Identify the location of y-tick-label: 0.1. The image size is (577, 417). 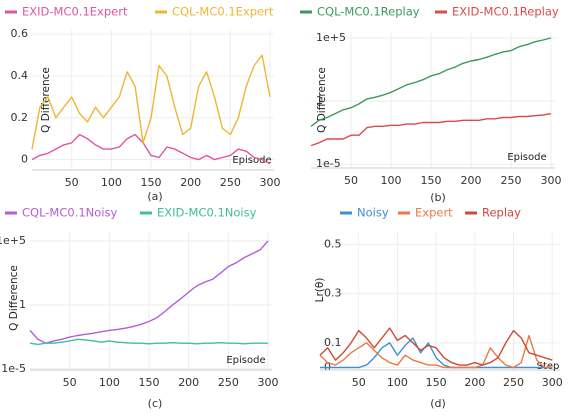
(333, 342).